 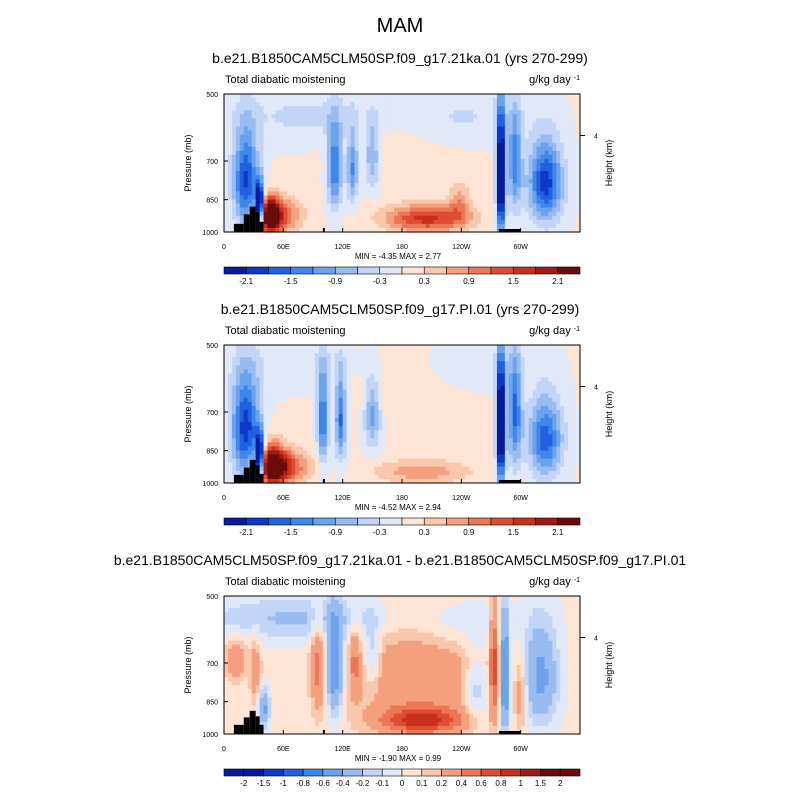 I want to click on min-max-stats: MIN = -4.35 MAX = 2.77, so click(x=398, y=256).